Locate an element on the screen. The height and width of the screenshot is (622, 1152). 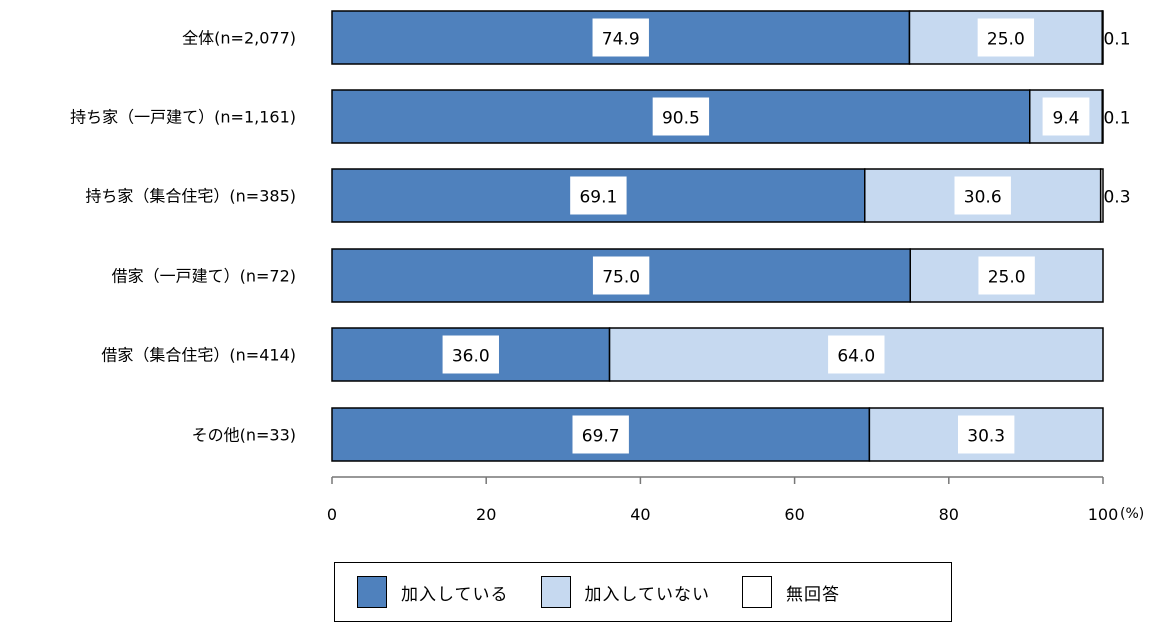
x-axis-unit: (%) is located at coordinates (1132, 514).